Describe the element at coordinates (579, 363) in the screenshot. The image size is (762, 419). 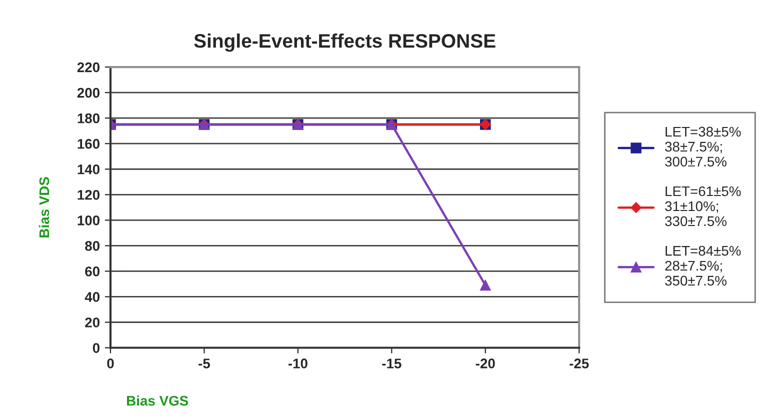
I see `x-tick-label: -25` at that location.